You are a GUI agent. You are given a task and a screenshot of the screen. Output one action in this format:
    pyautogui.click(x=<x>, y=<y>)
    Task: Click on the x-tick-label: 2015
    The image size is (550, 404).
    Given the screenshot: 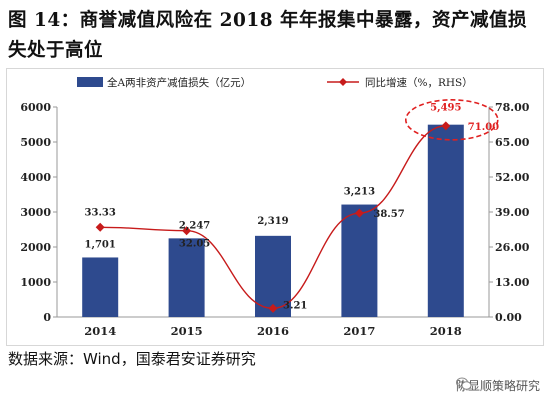 What is the action you would take?
    pyautogui.click(x=187, y=331)
    